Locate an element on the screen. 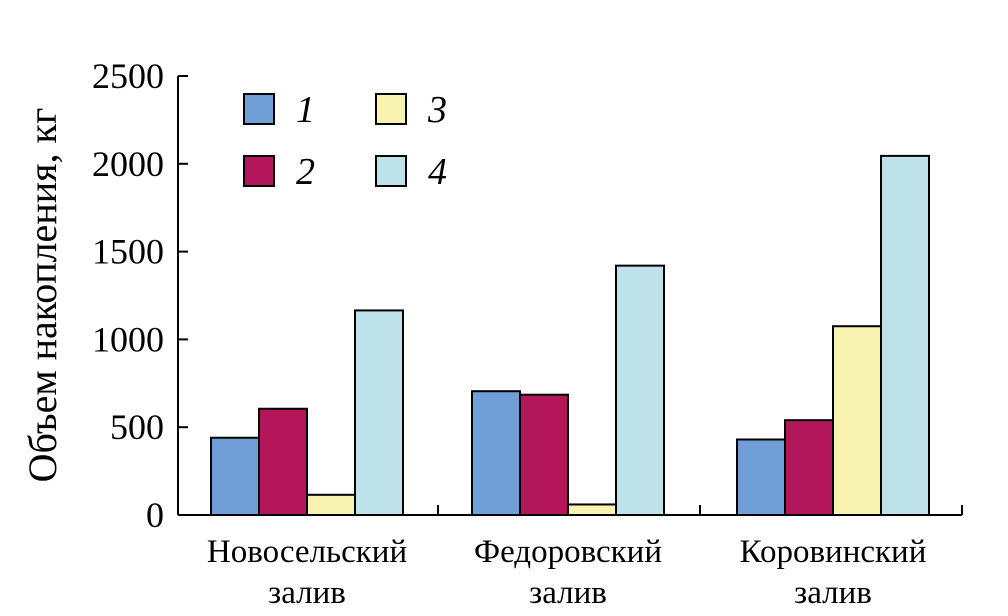 This screenshot has height=616, width=1008. x-category-label: Коровинский is located at coordinates (833, 552).